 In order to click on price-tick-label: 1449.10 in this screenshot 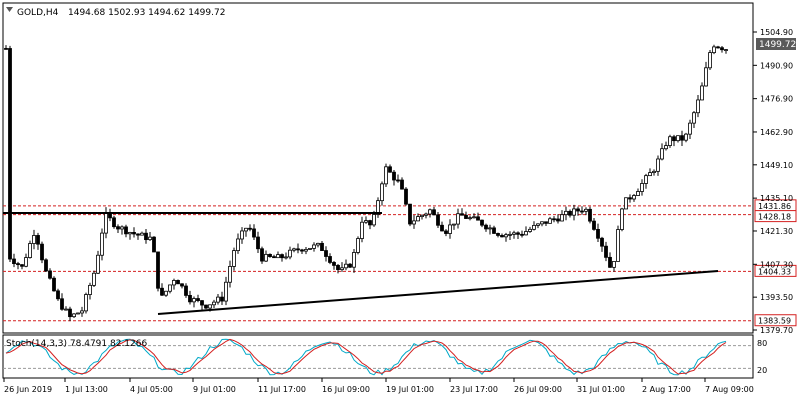, I will do `click(776, 165)`.